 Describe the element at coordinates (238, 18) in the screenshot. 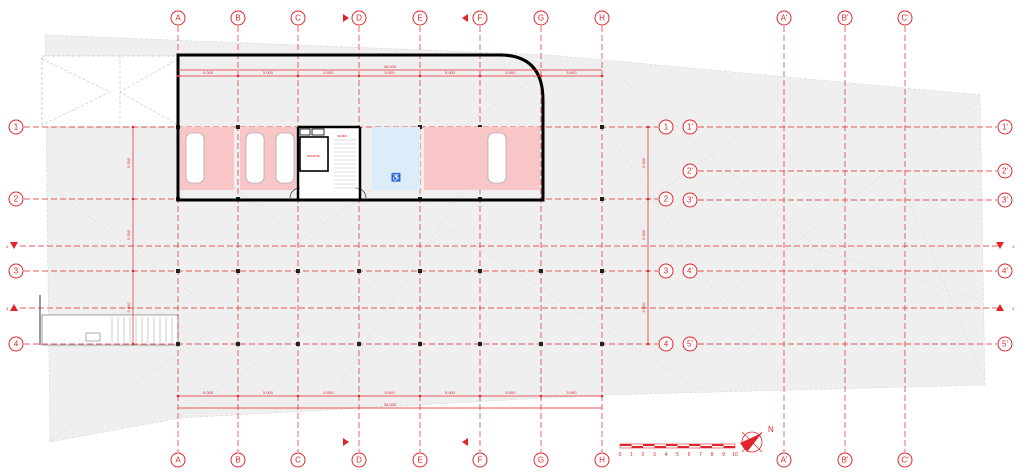

I see `column-bubble-top: B` at that location.